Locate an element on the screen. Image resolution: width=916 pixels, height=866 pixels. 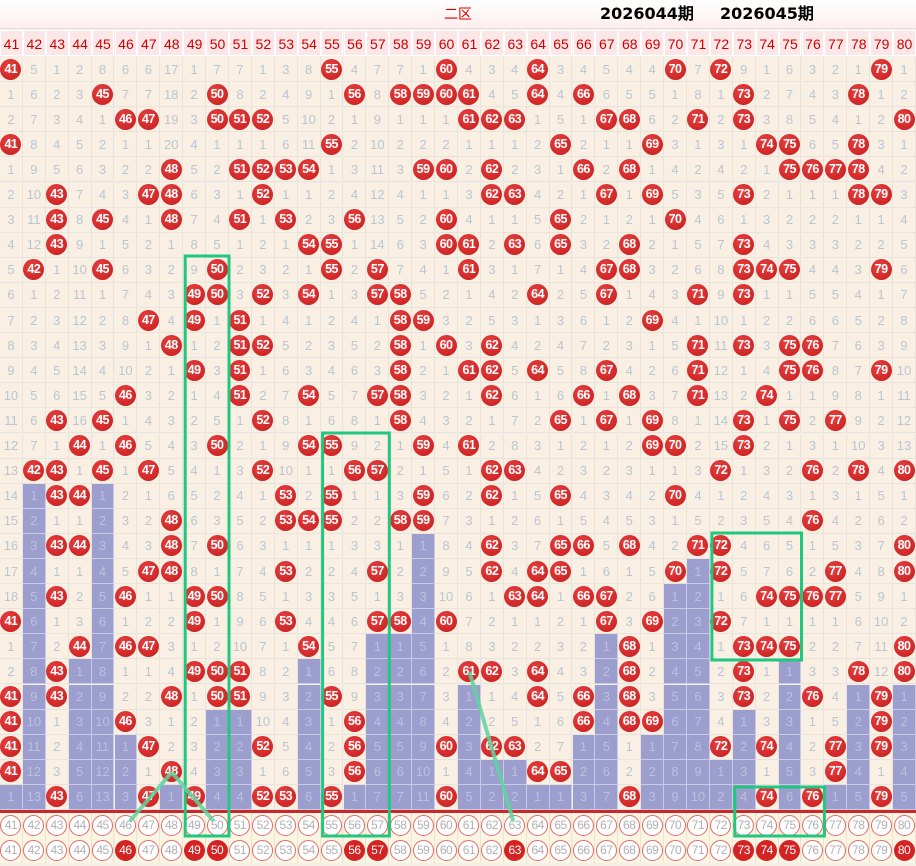
candidate-ball: 74 is located at coordinates (767, 825).